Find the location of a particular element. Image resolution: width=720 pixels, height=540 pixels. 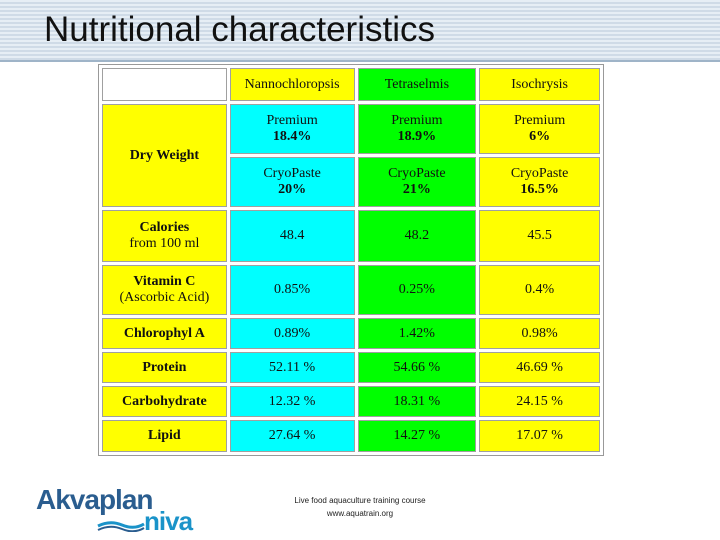

table-row-lipid: Lipid 27.64 % 14.27 % 17.07 % is located at coordinates (351, 436).